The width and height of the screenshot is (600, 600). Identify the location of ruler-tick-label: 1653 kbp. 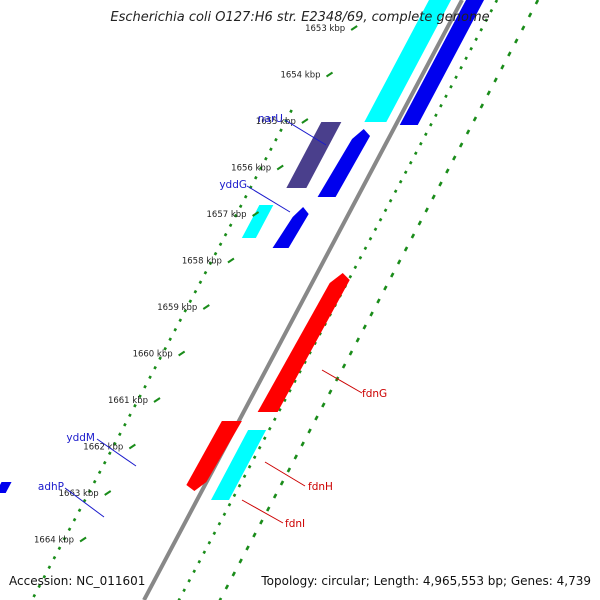
(325, 29).